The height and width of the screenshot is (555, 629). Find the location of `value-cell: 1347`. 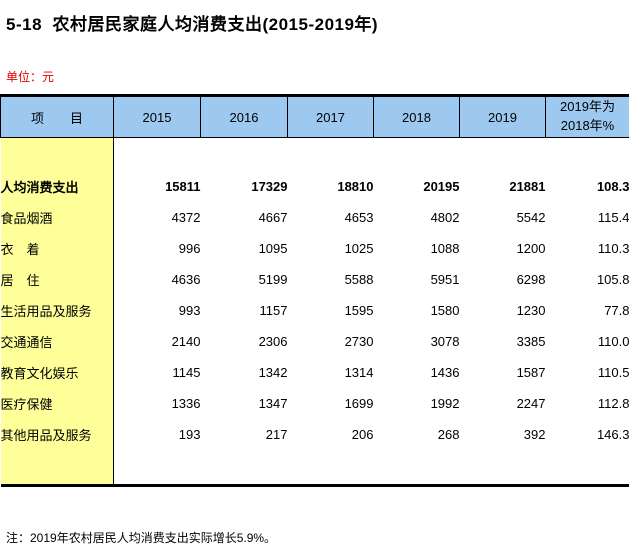

value-cell: 1347 is located at coordinates (273, 403).